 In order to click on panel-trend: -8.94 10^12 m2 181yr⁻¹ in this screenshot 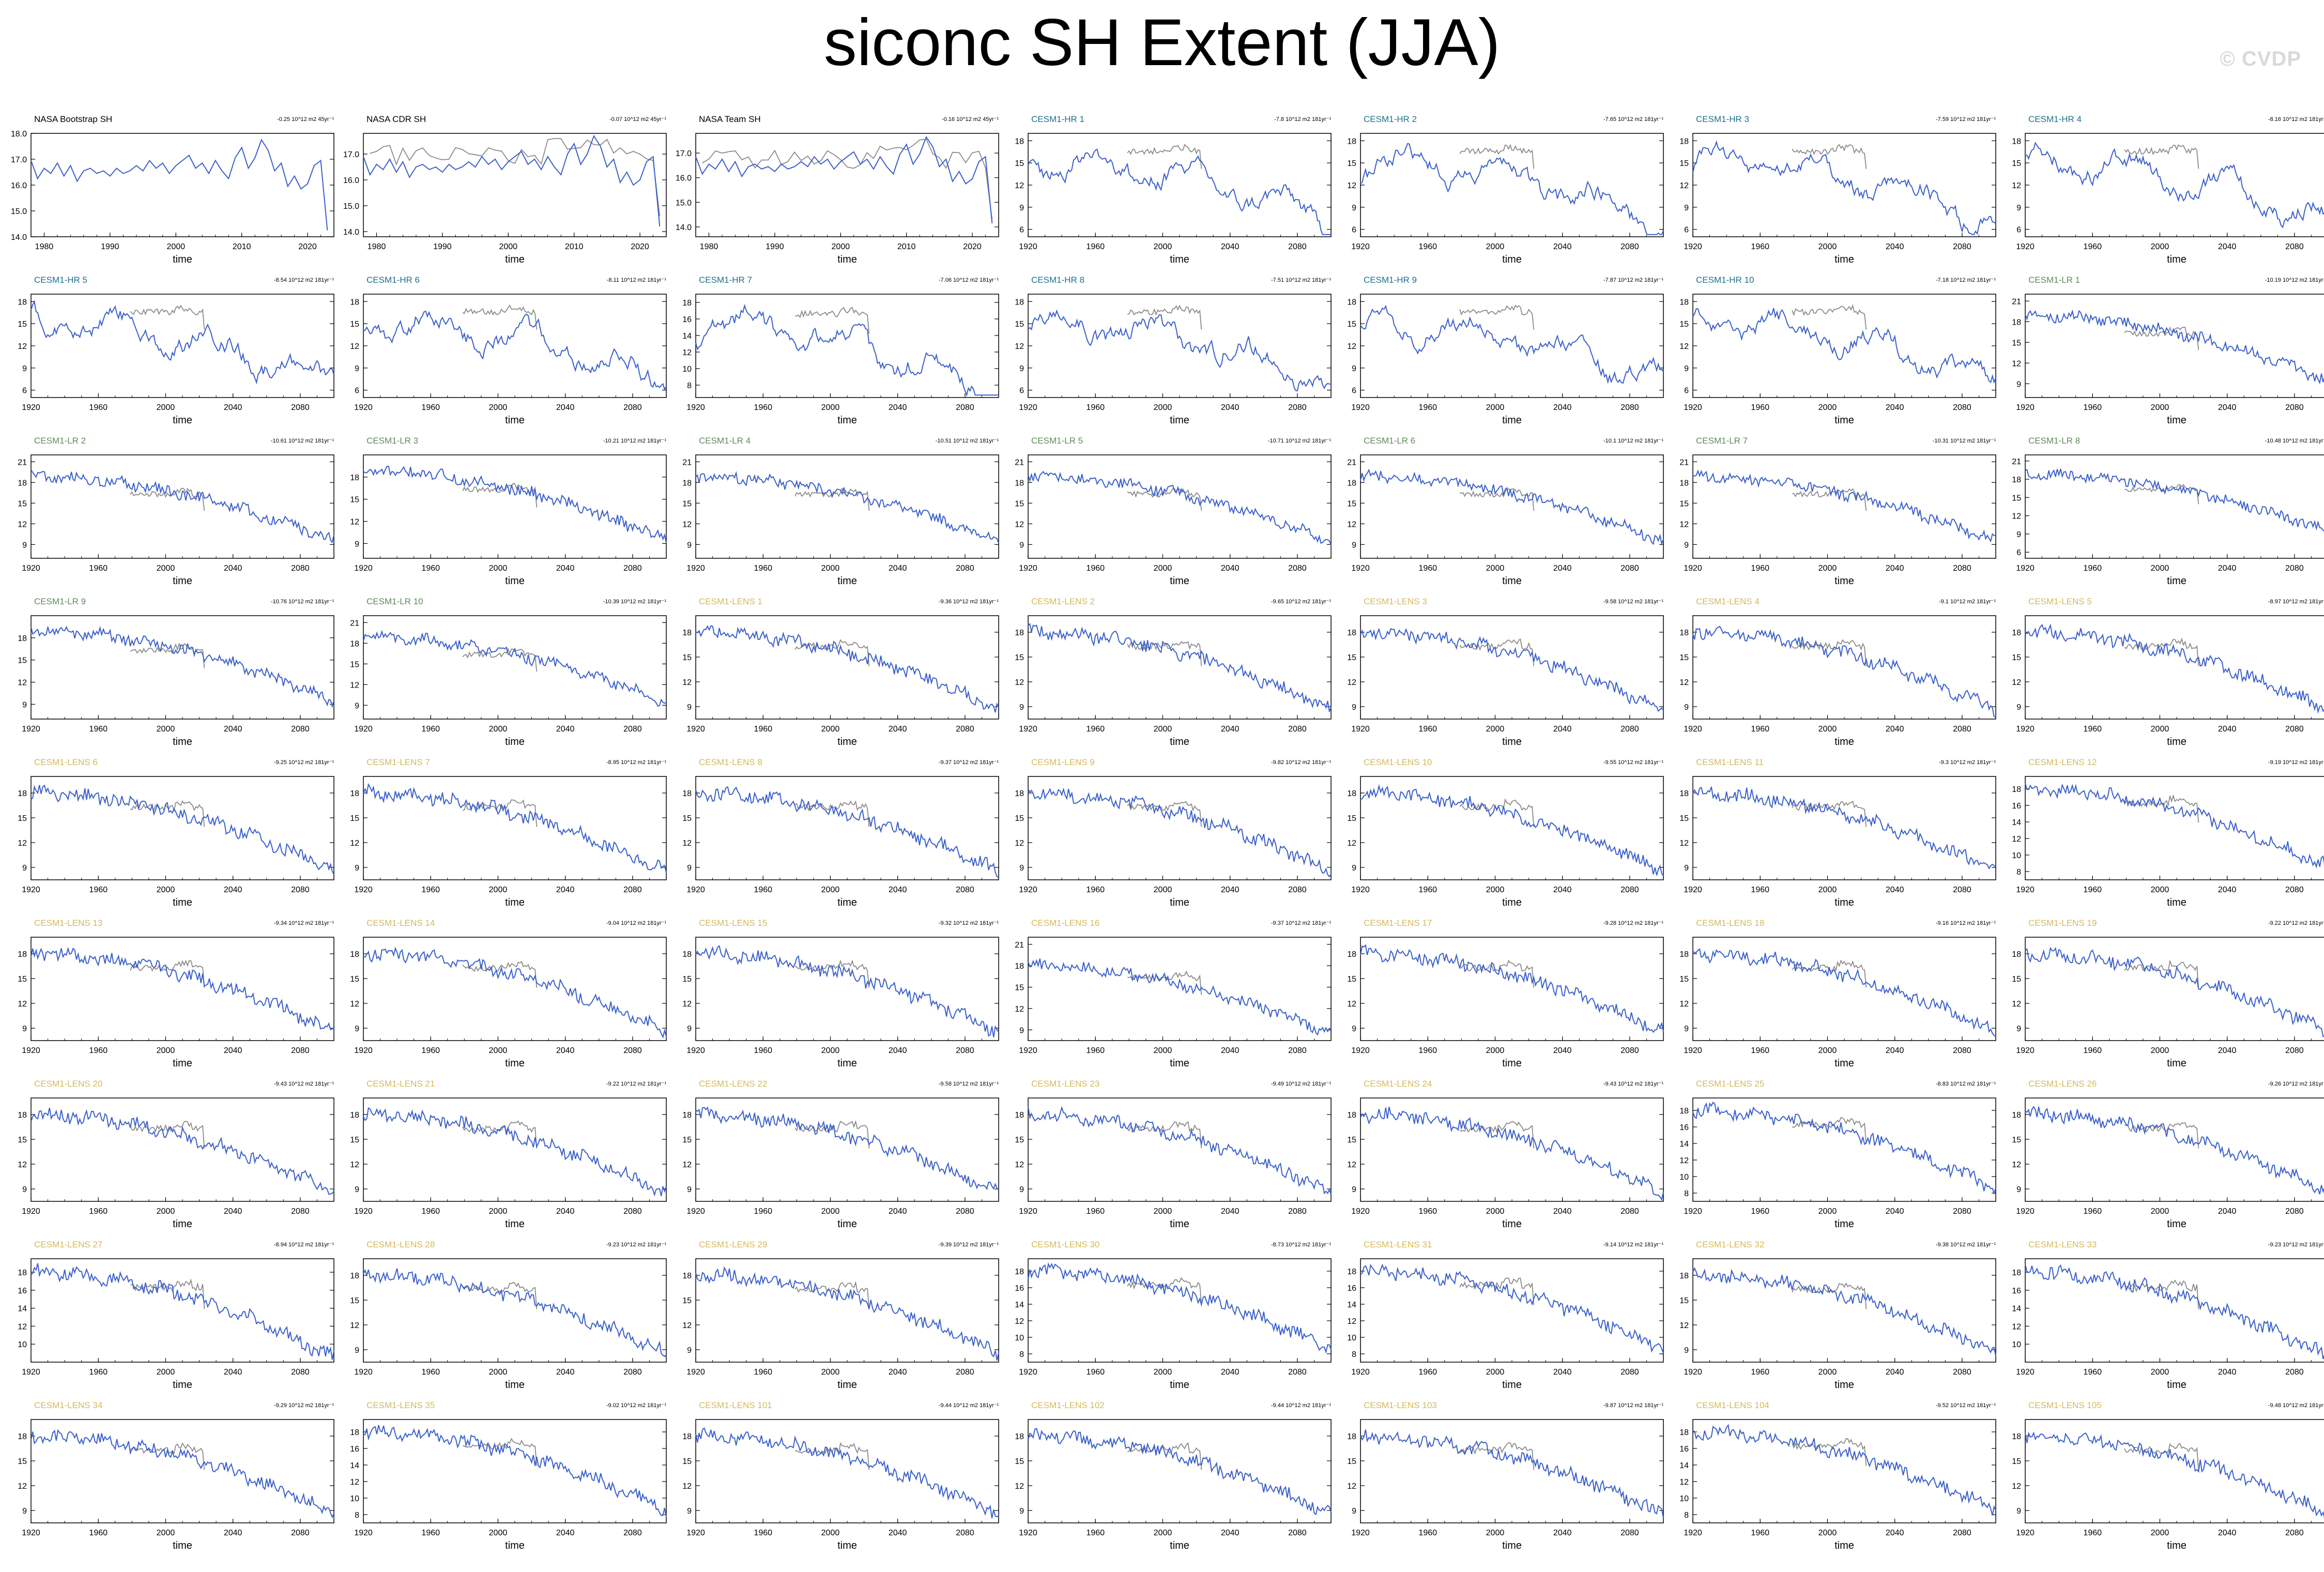, I will do `click(304, 1245)`.